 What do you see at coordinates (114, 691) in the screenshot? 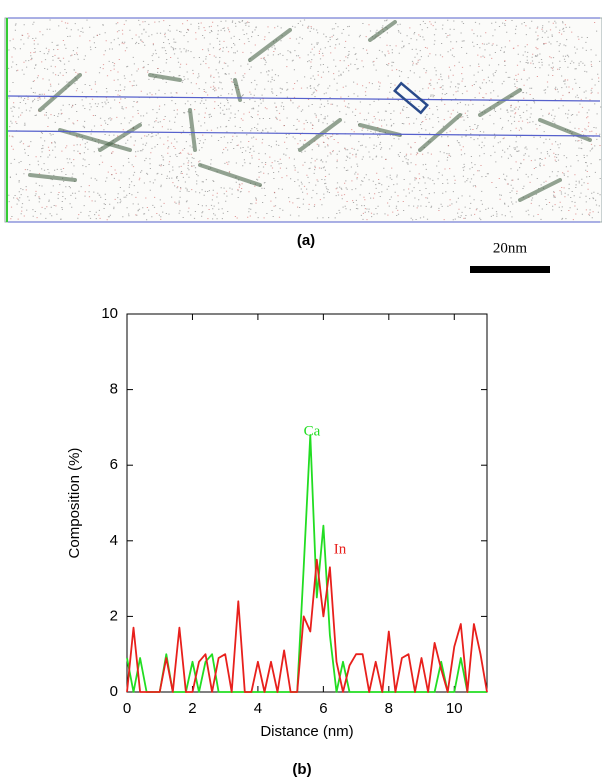
I see `y-tick-label: 0` at bounding box center [114, 691].